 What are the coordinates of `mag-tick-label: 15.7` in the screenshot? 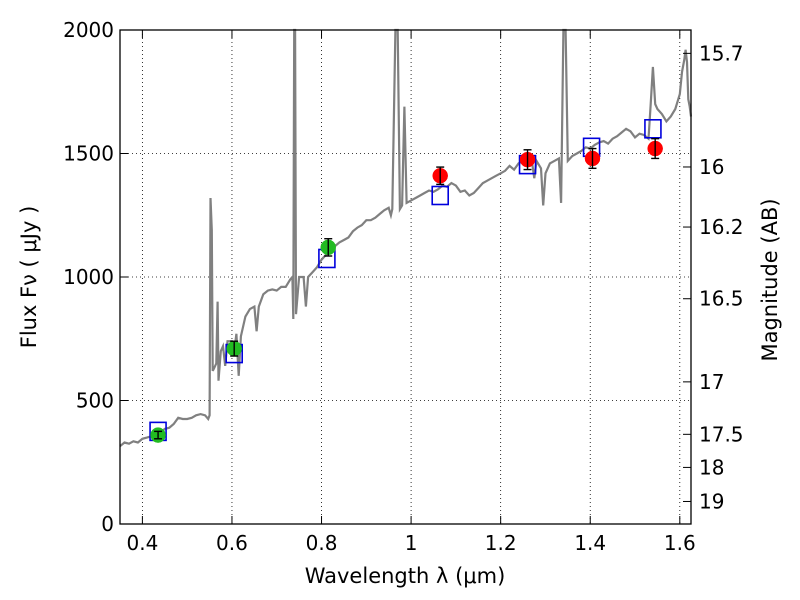 It's located at (721, 53).